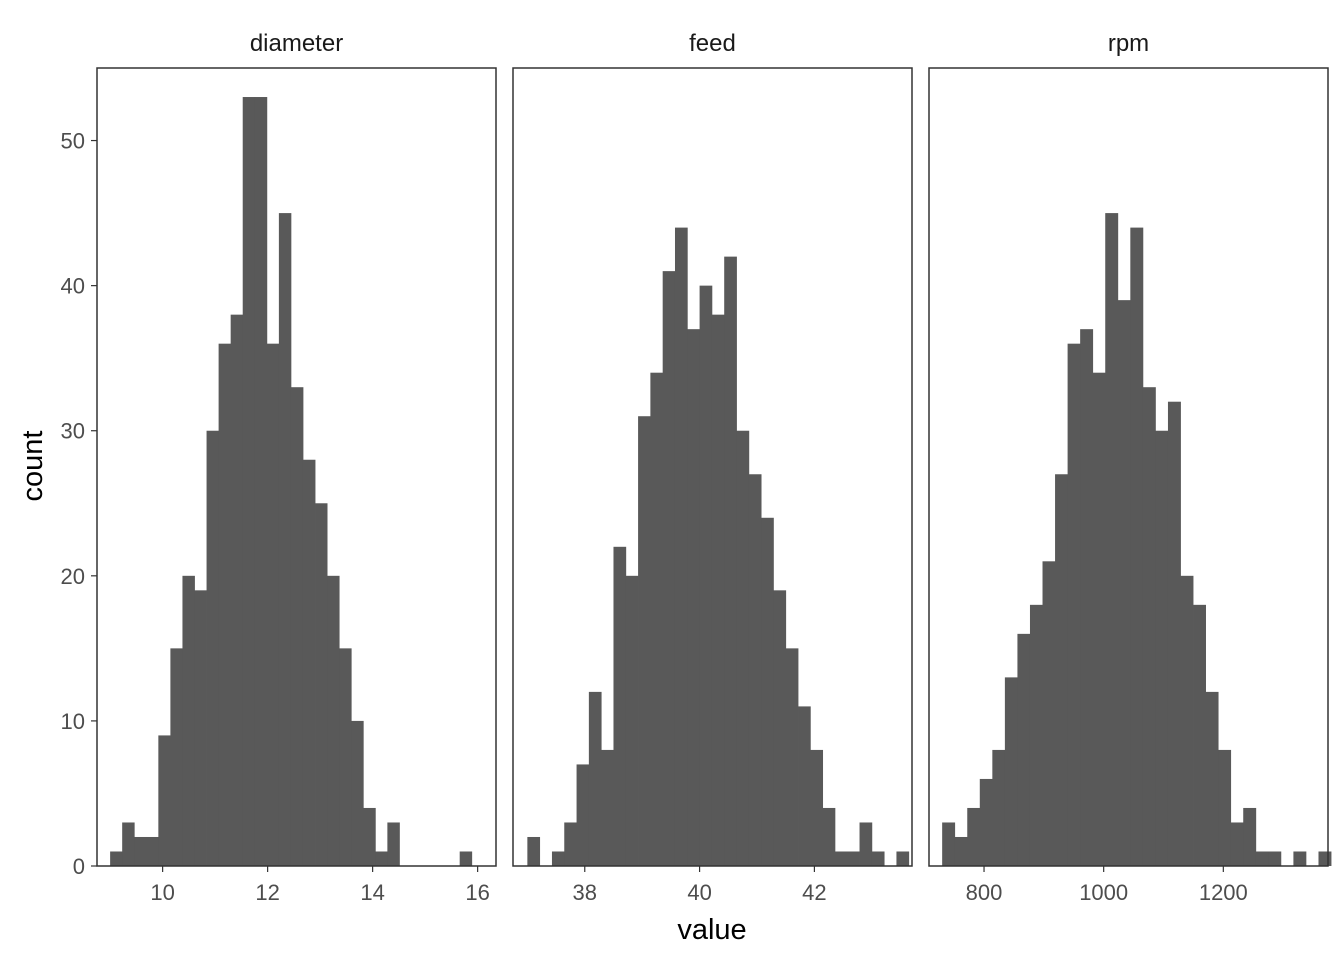  What do you see at coordinates (33, 466) in the screenshot?
I see `y-axis-title: count` at bounding box center [33, 466].